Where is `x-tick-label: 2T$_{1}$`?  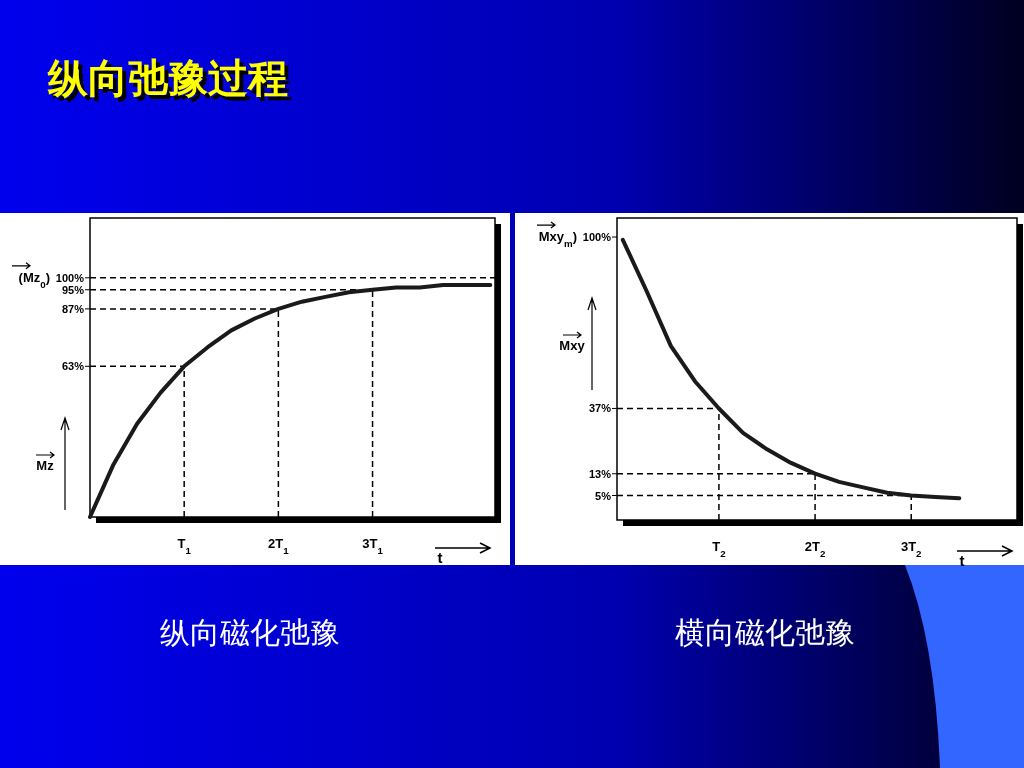 x-tick-label: 2T$_{1}$ is located at coordinates (279, 546).